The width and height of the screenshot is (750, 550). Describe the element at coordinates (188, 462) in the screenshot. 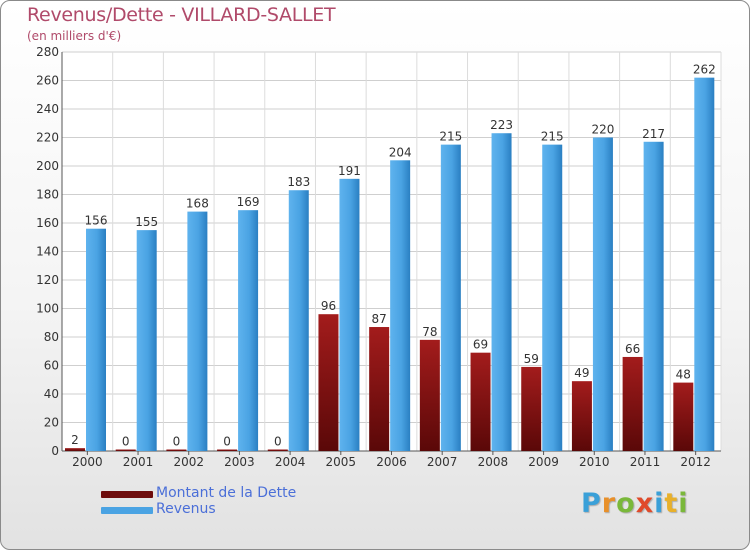

I see `x-tick-label: 2002` at that location.